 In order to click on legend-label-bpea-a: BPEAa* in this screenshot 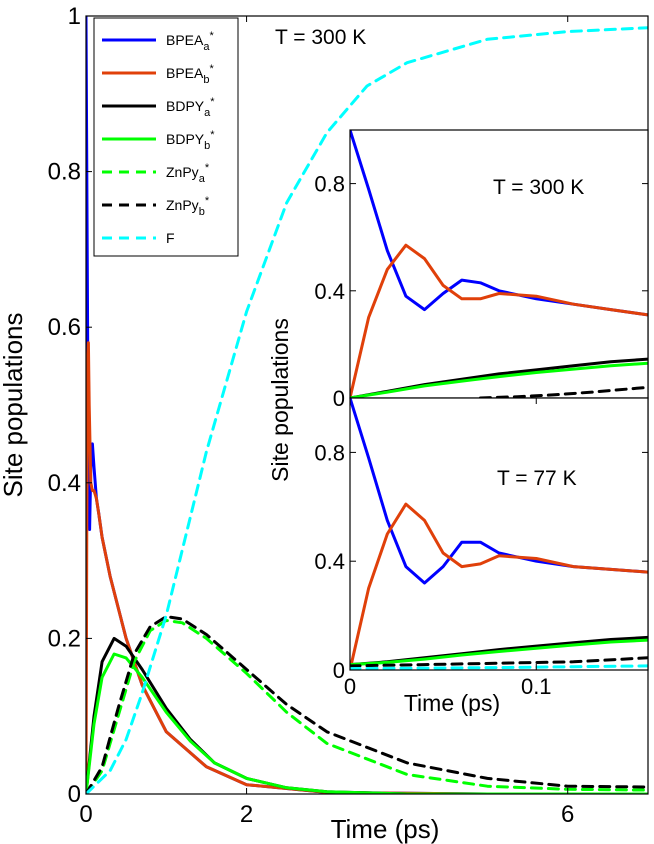, I will do `click(190, 41)`.